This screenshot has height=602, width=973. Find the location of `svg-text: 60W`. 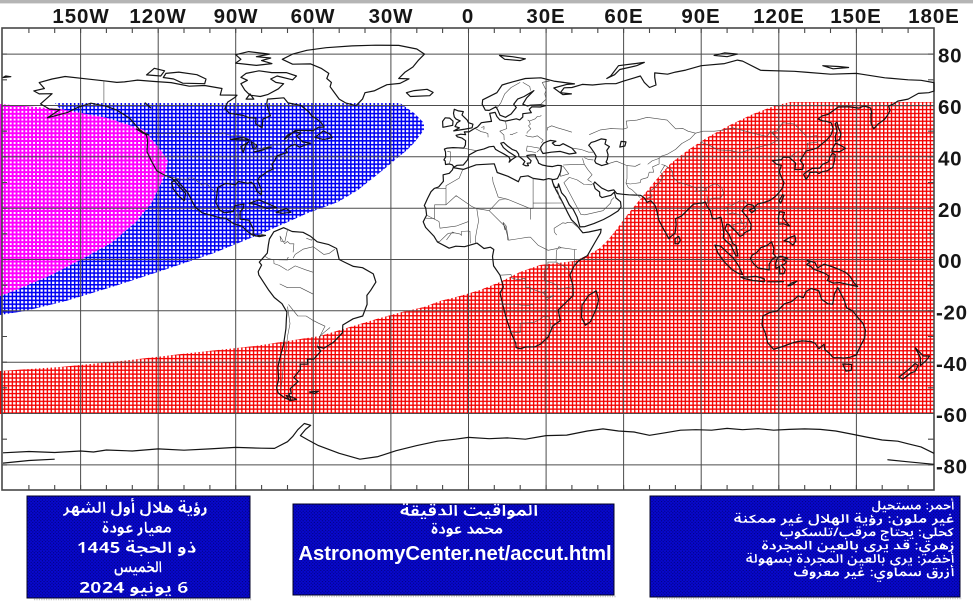

svg-text: 60W is located at coordinates (313, 16).